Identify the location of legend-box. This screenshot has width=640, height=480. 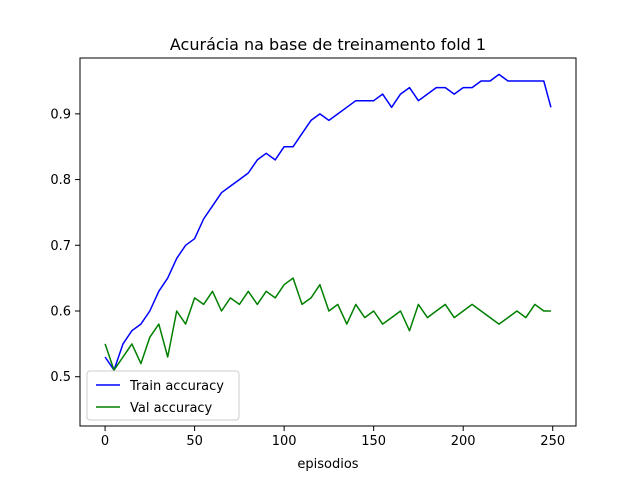
(163, 395).